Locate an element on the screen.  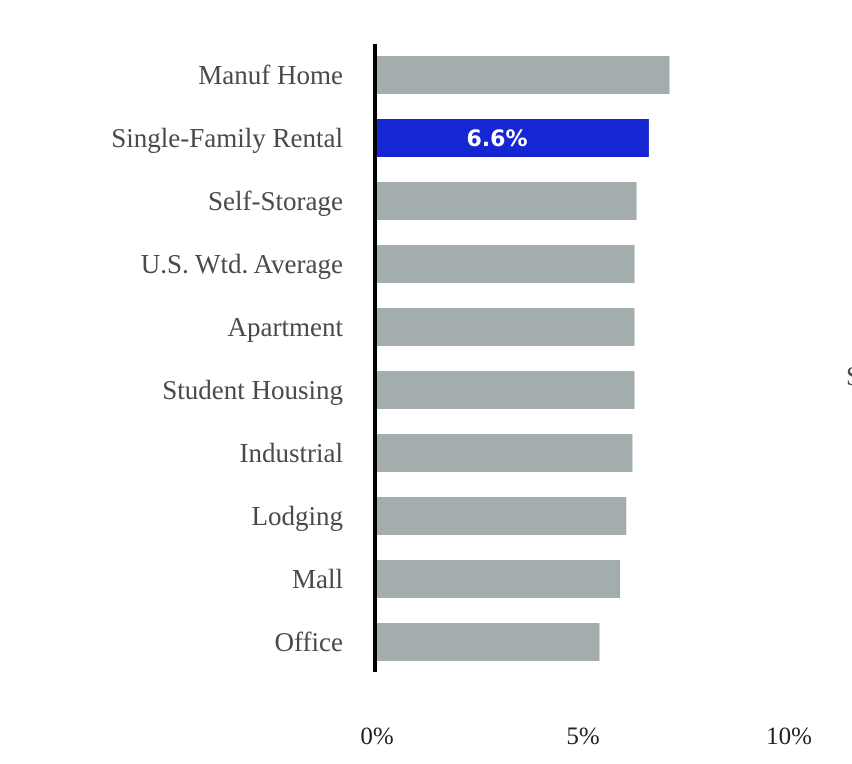
data-labels: 6.6% is located at coordinates (496, 139).